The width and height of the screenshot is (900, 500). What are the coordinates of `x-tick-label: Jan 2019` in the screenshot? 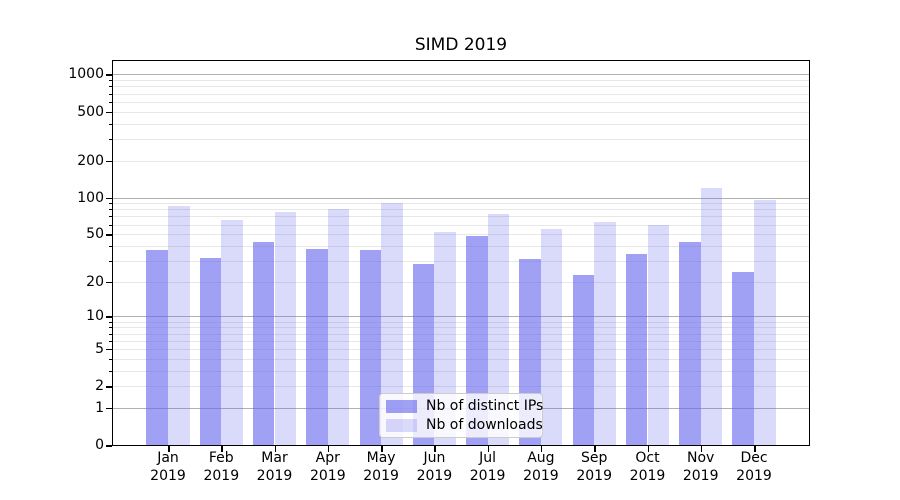 It's located at (168, 467).